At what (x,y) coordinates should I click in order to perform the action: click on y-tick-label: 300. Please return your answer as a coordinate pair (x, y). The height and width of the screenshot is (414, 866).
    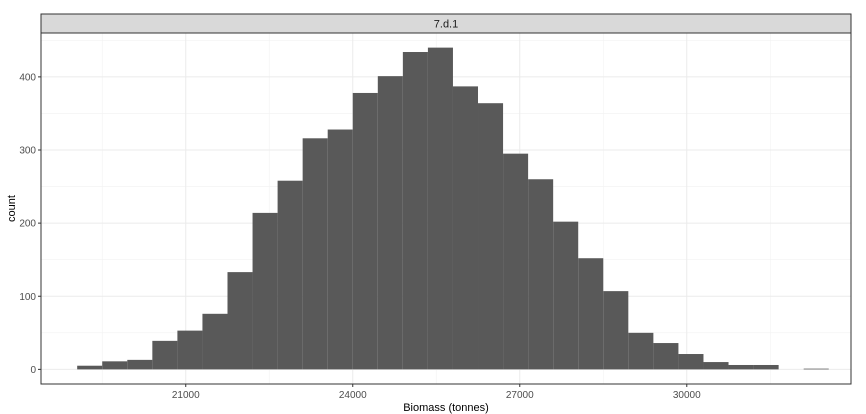
    Looking at the image, I should click on (27, 151).